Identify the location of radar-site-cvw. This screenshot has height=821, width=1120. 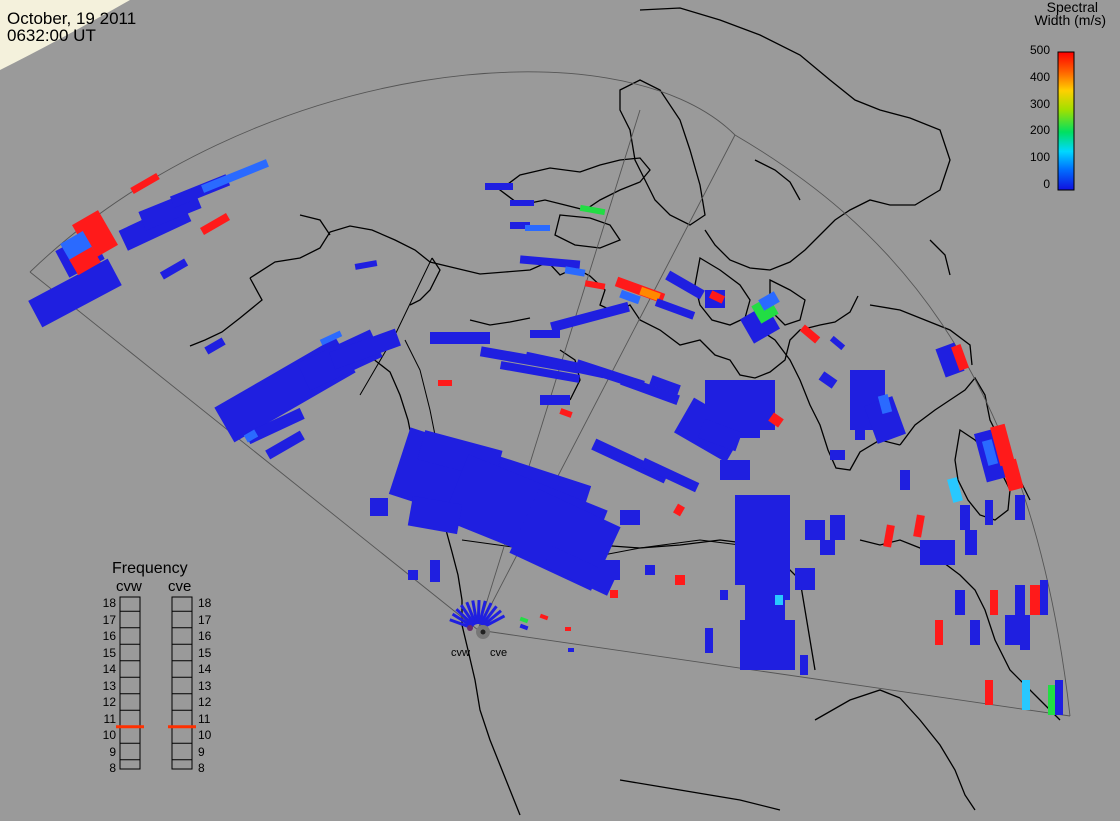
(470, 628).